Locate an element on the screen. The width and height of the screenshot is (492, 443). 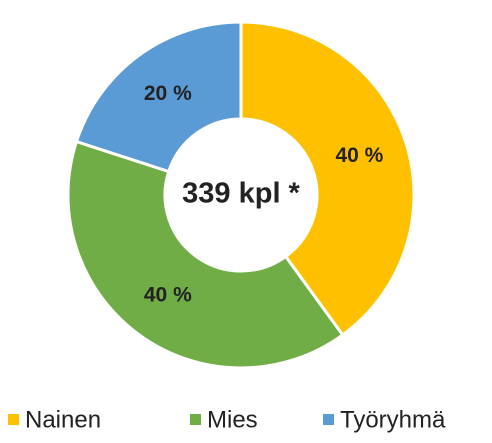
donut-segment is located at coordinates (158, 97).